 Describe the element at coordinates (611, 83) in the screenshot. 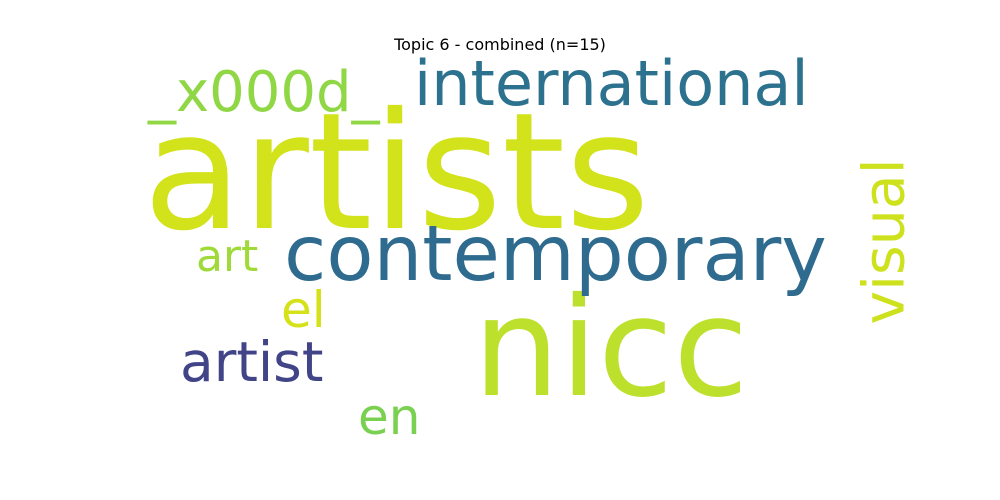

I see `word-international: international` at that location.